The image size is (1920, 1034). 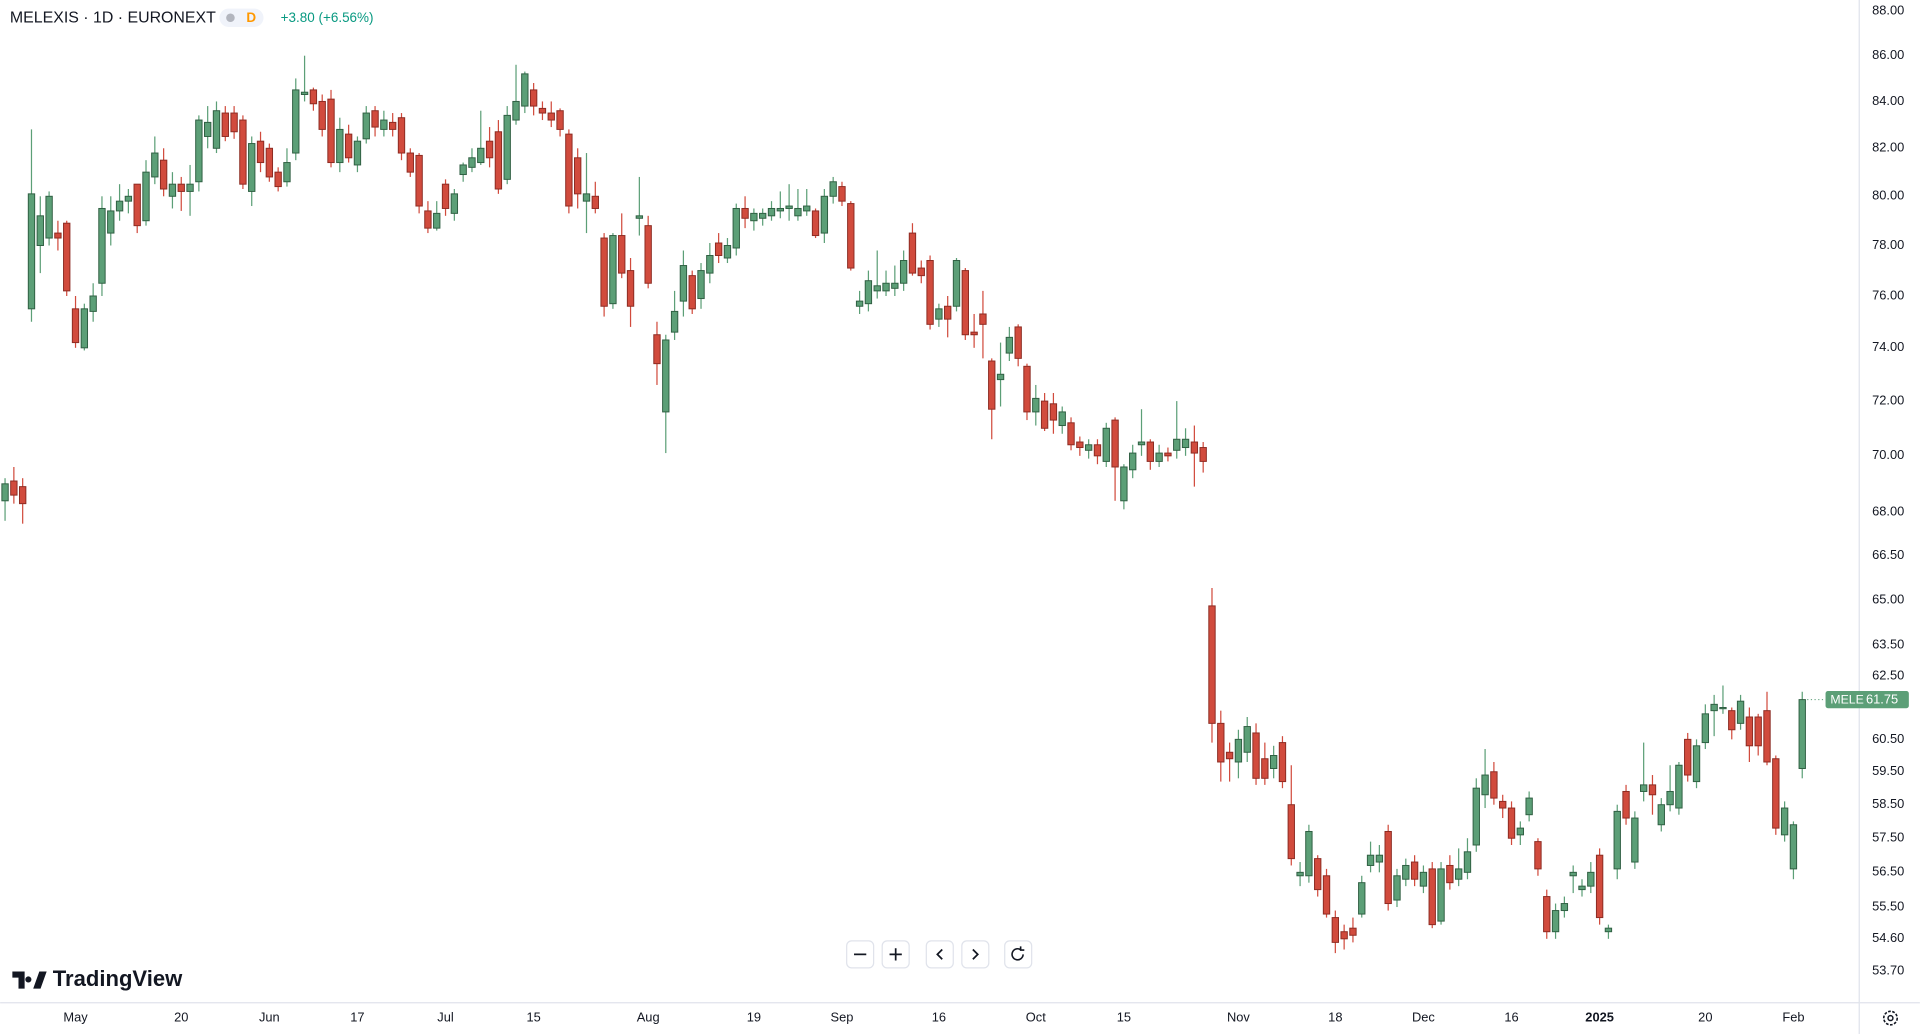 What do you see at coordinates (975, 954) in the screenshot?
I see `scroll-right-button` at bounding box center [975, 954].